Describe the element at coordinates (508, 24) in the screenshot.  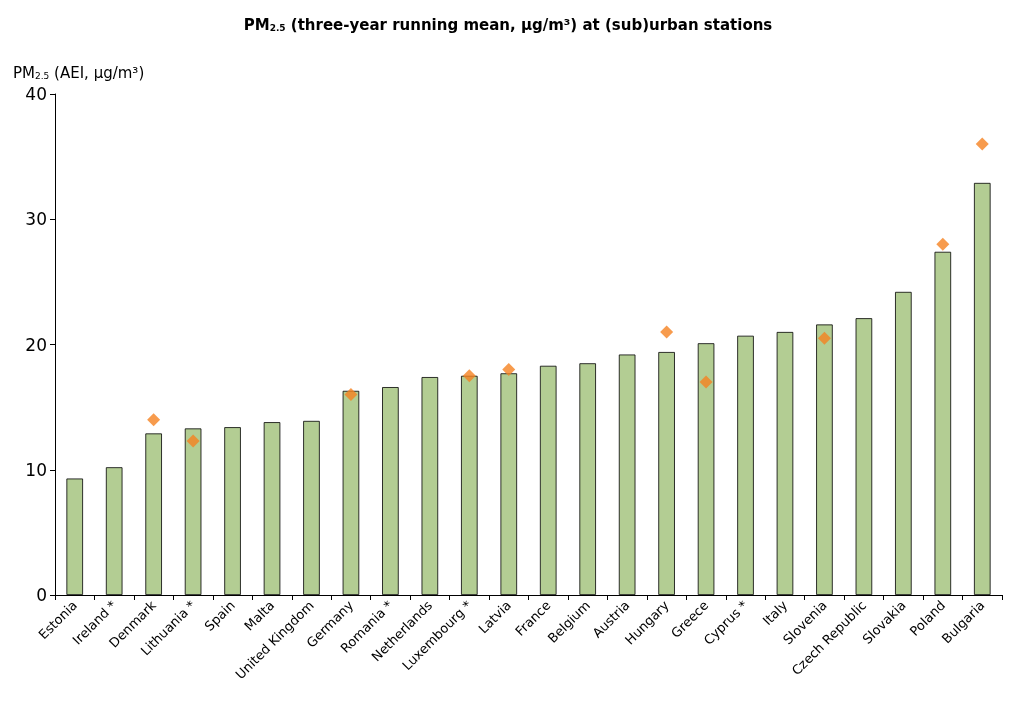
I see `chart-title: PM2.5 (three-year running mean, µg/m³) at (sub)urban stations` at that location.